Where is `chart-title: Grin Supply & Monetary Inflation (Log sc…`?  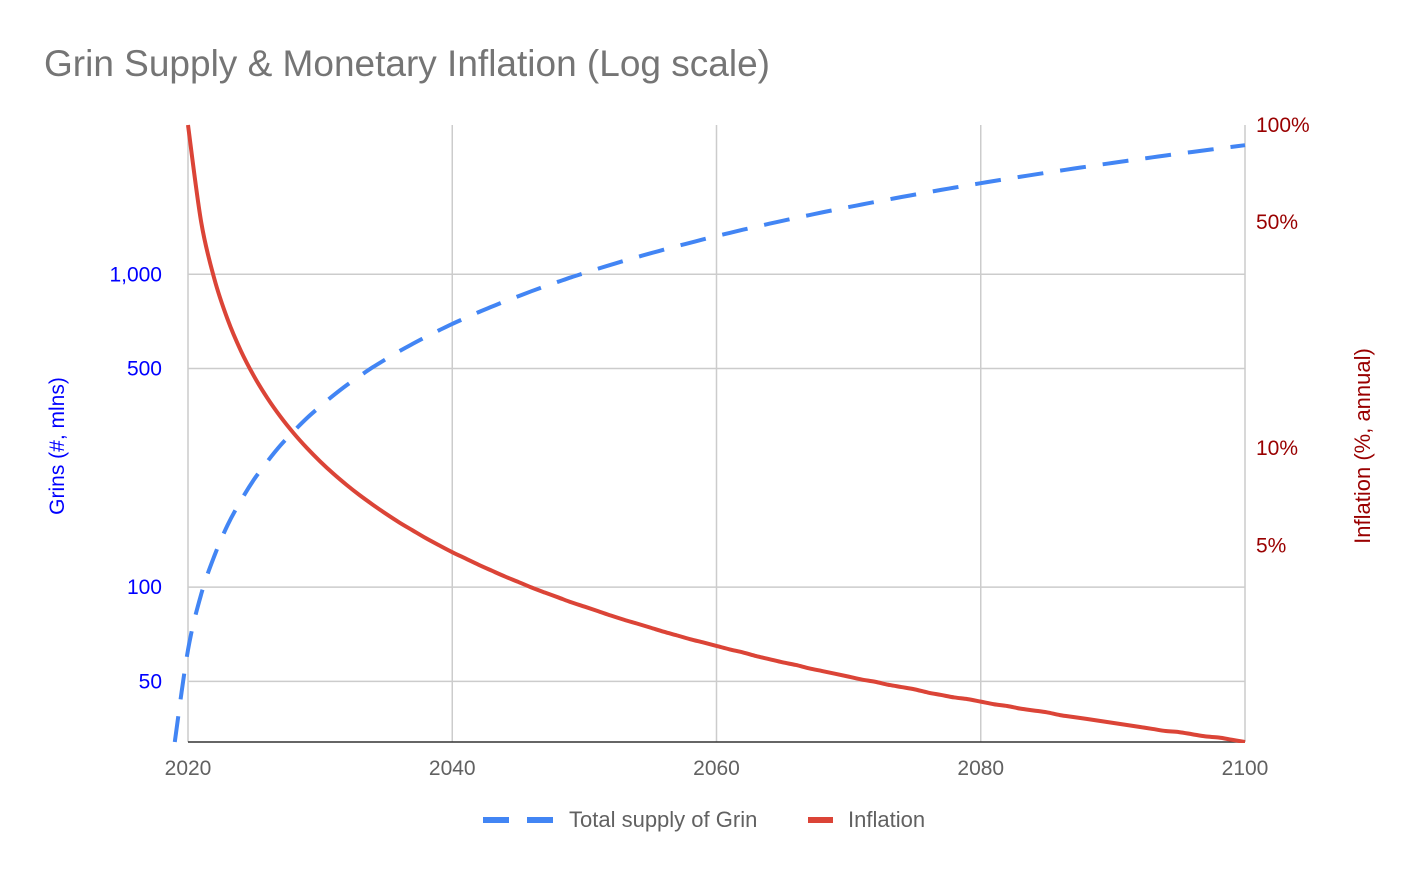
chart-title: Grin Supply & Monetary Inflation (Log sc… is located at coordinates (407, 63).